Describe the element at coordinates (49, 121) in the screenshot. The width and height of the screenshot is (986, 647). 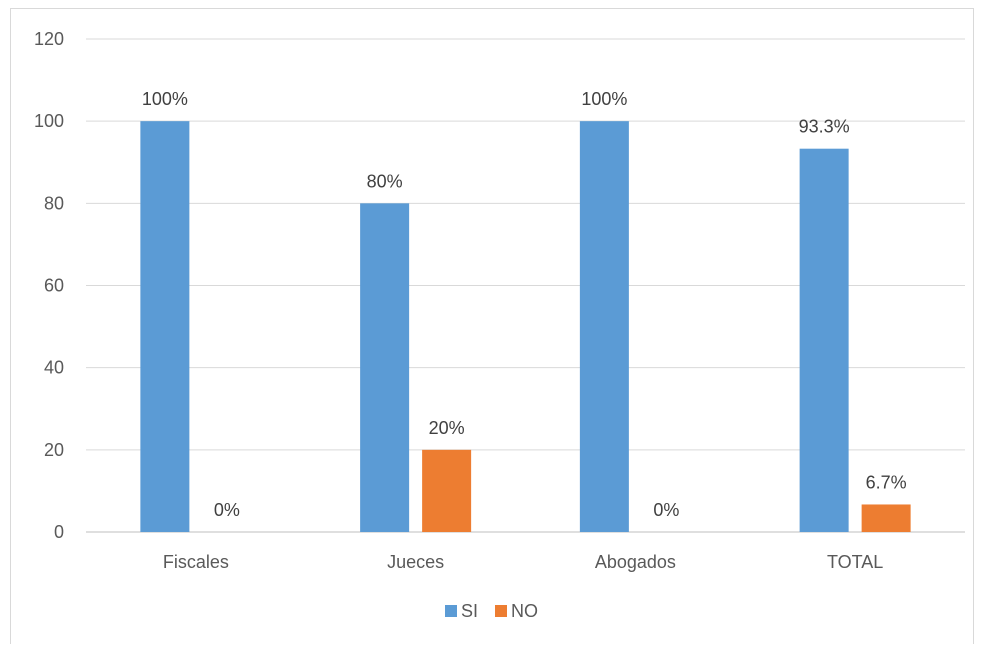
I see `y-tick-label: 100` at that location.